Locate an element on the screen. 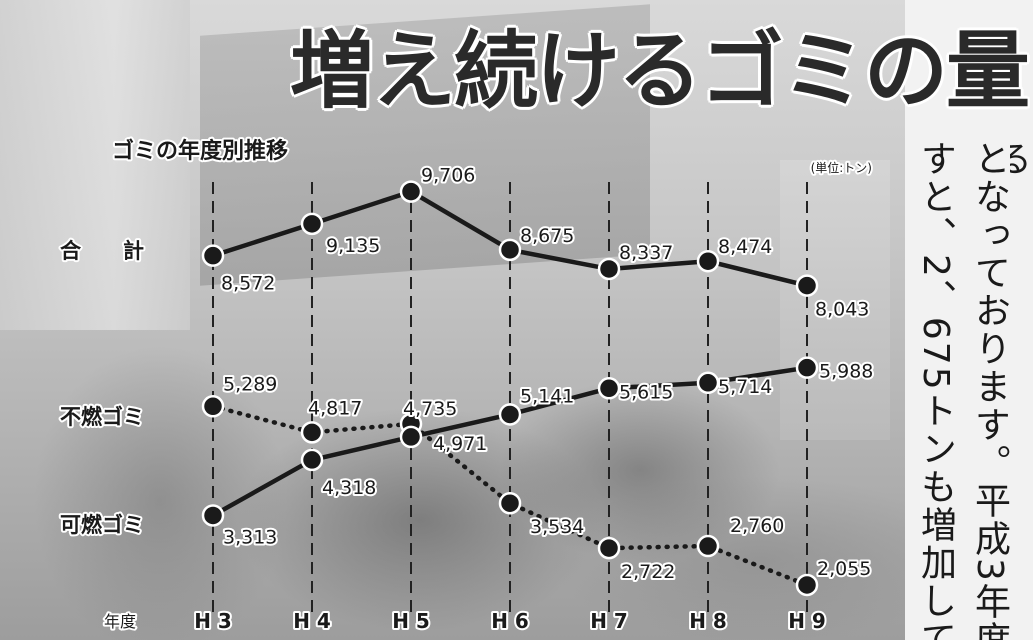 This screenshot has height=640, width=1033. data-label: 5,289 is located at coordinates (250, 384).